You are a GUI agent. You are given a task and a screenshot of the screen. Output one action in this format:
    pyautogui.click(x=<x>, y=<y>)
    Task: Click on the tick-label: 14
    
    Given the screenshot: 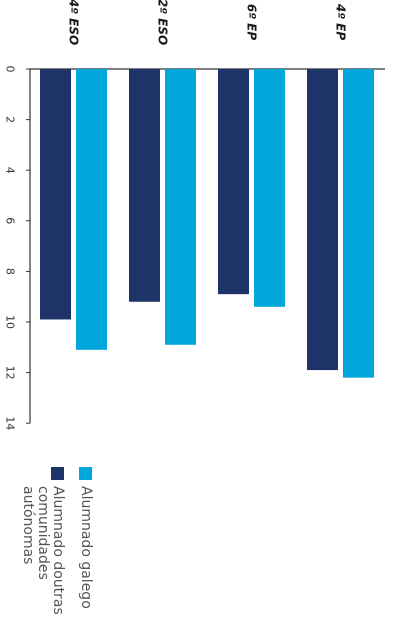 What is the action you would take?
    pyautogui.click(x=10, y=423)
    